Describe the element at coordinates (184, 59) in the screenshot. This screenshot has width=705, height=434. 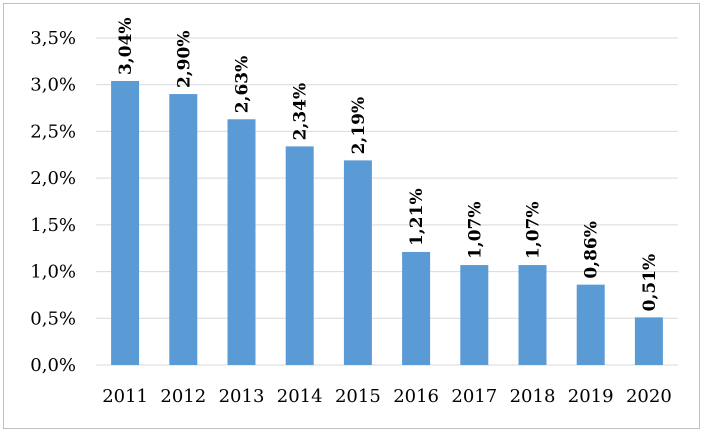
I see `data-label-2012: 2,90%` at that location.